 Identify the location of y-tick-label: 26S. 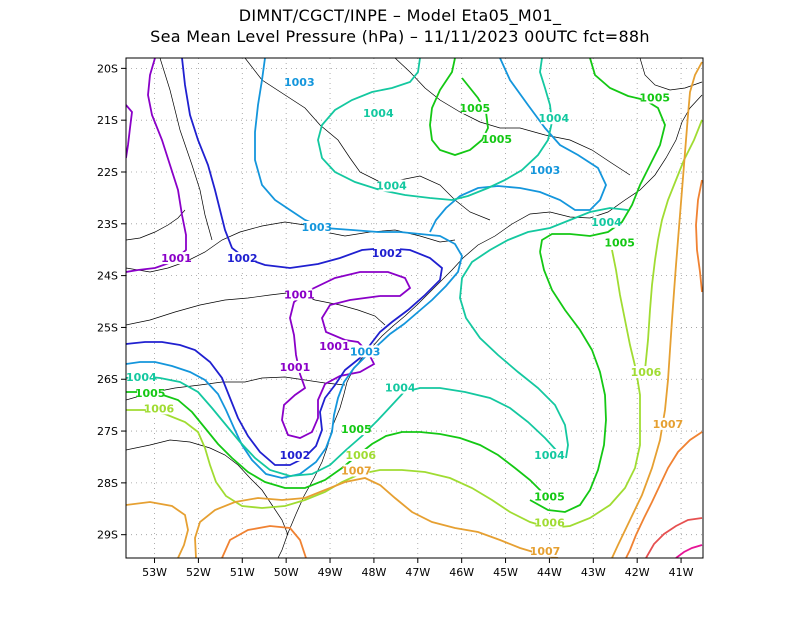
(107, 379).